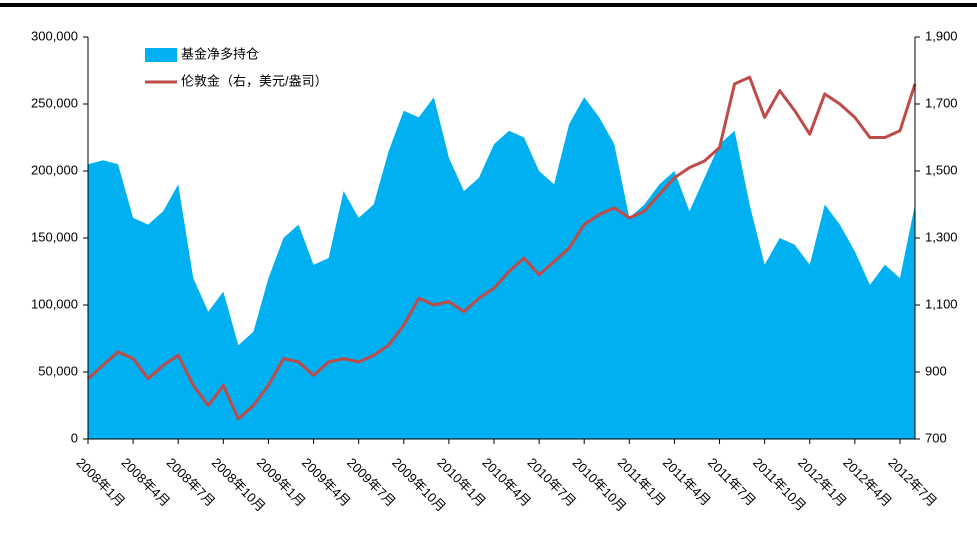 This screenshot has width=977, height=535. Describe the element at coordinates (74, 437) in the screenshot. I see `y-tick-label: 0` at that location.